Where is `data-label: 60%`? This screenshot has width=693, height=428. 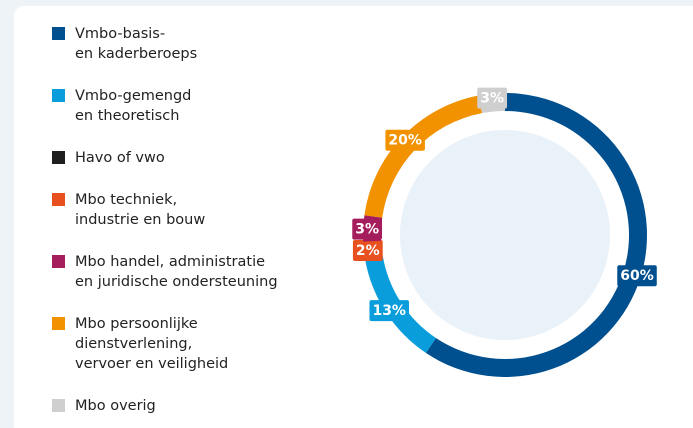 data-label: 60% is located at coordinates (637, 276).